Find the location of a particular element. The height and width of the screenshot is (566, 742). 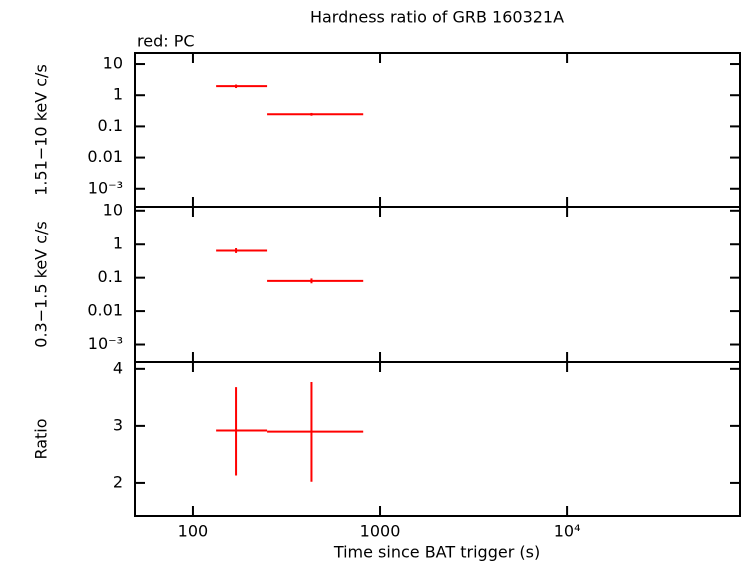

chart-title: Hardness ratio of GRB 160321A is located at coordinates (437, 17).